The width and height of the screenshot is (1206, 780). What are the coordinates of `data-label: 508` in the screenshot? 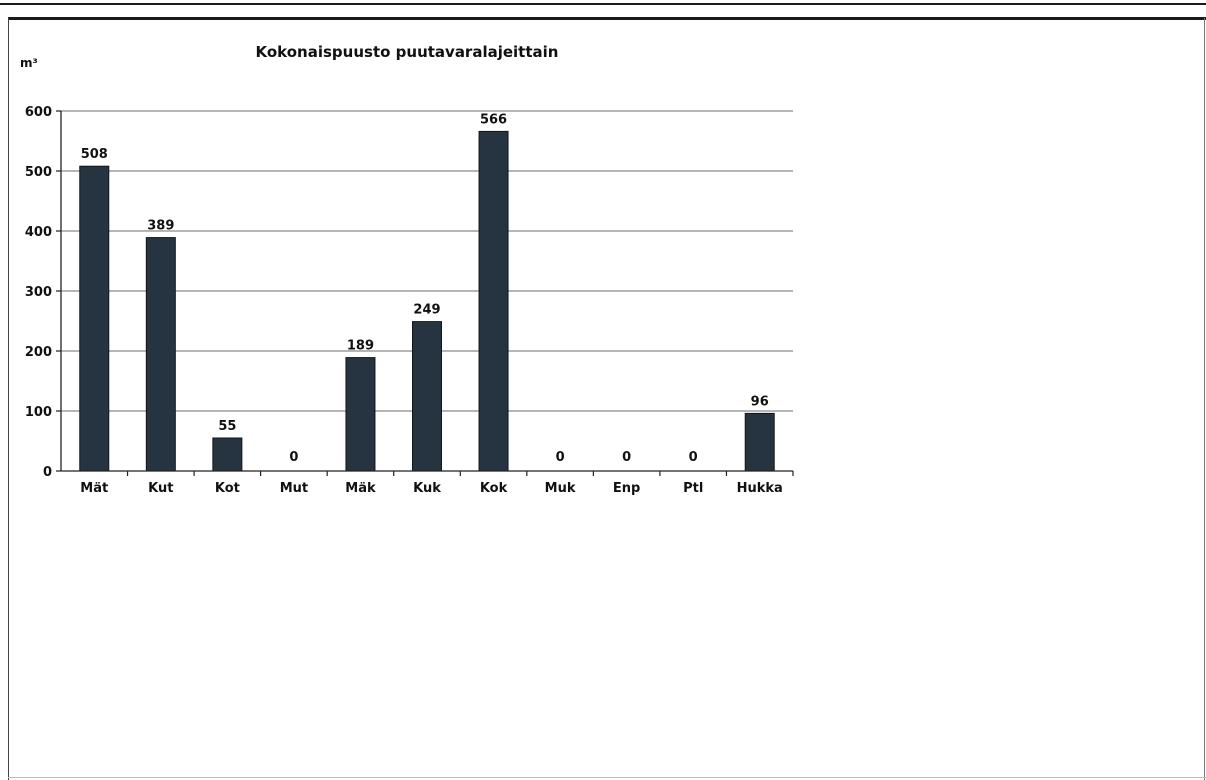 It's located at (94, 154).